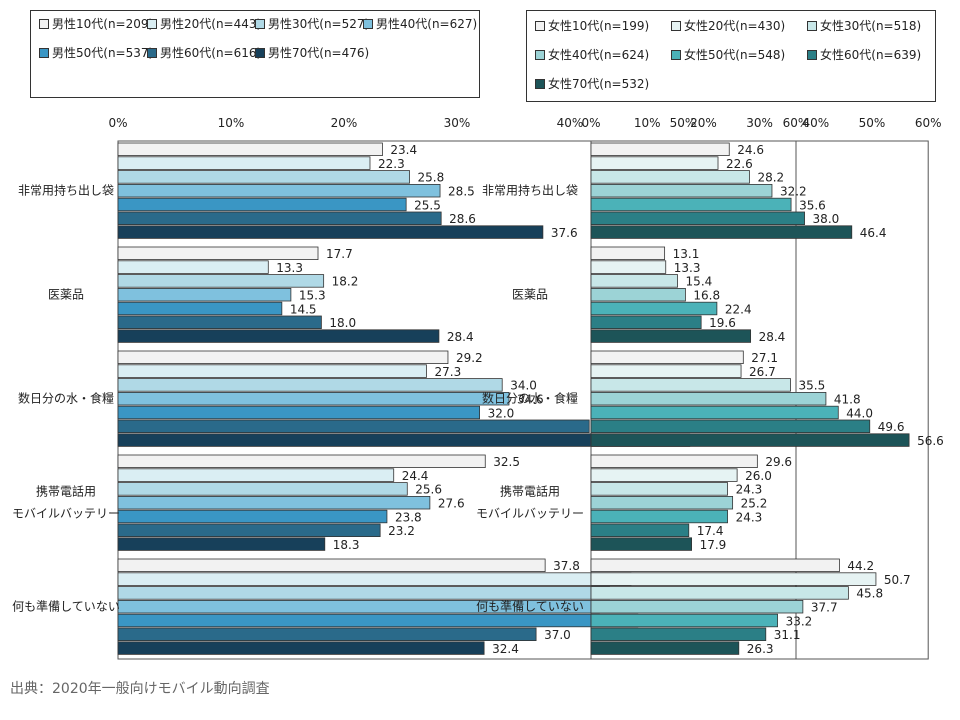 This screenshot has width=960, height=720. What do you see at coordinates (647, 123) in the screenshot?
I see `female-x-tick-label: 10%` at bounding box center [647, 123].